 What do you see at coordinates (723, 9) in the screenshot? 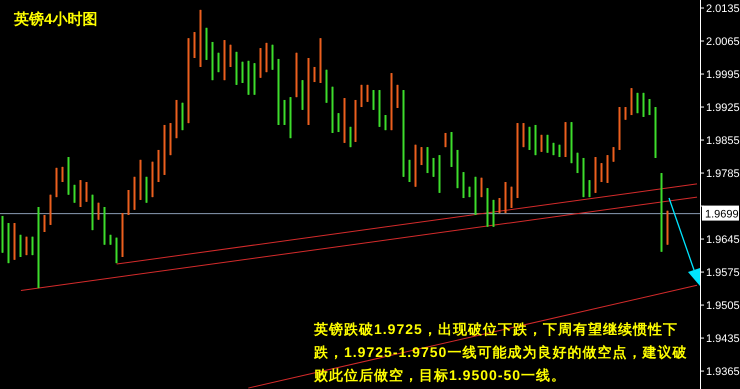
I see `y-tick-label: 2.0135` at bounding box center [723, 9].